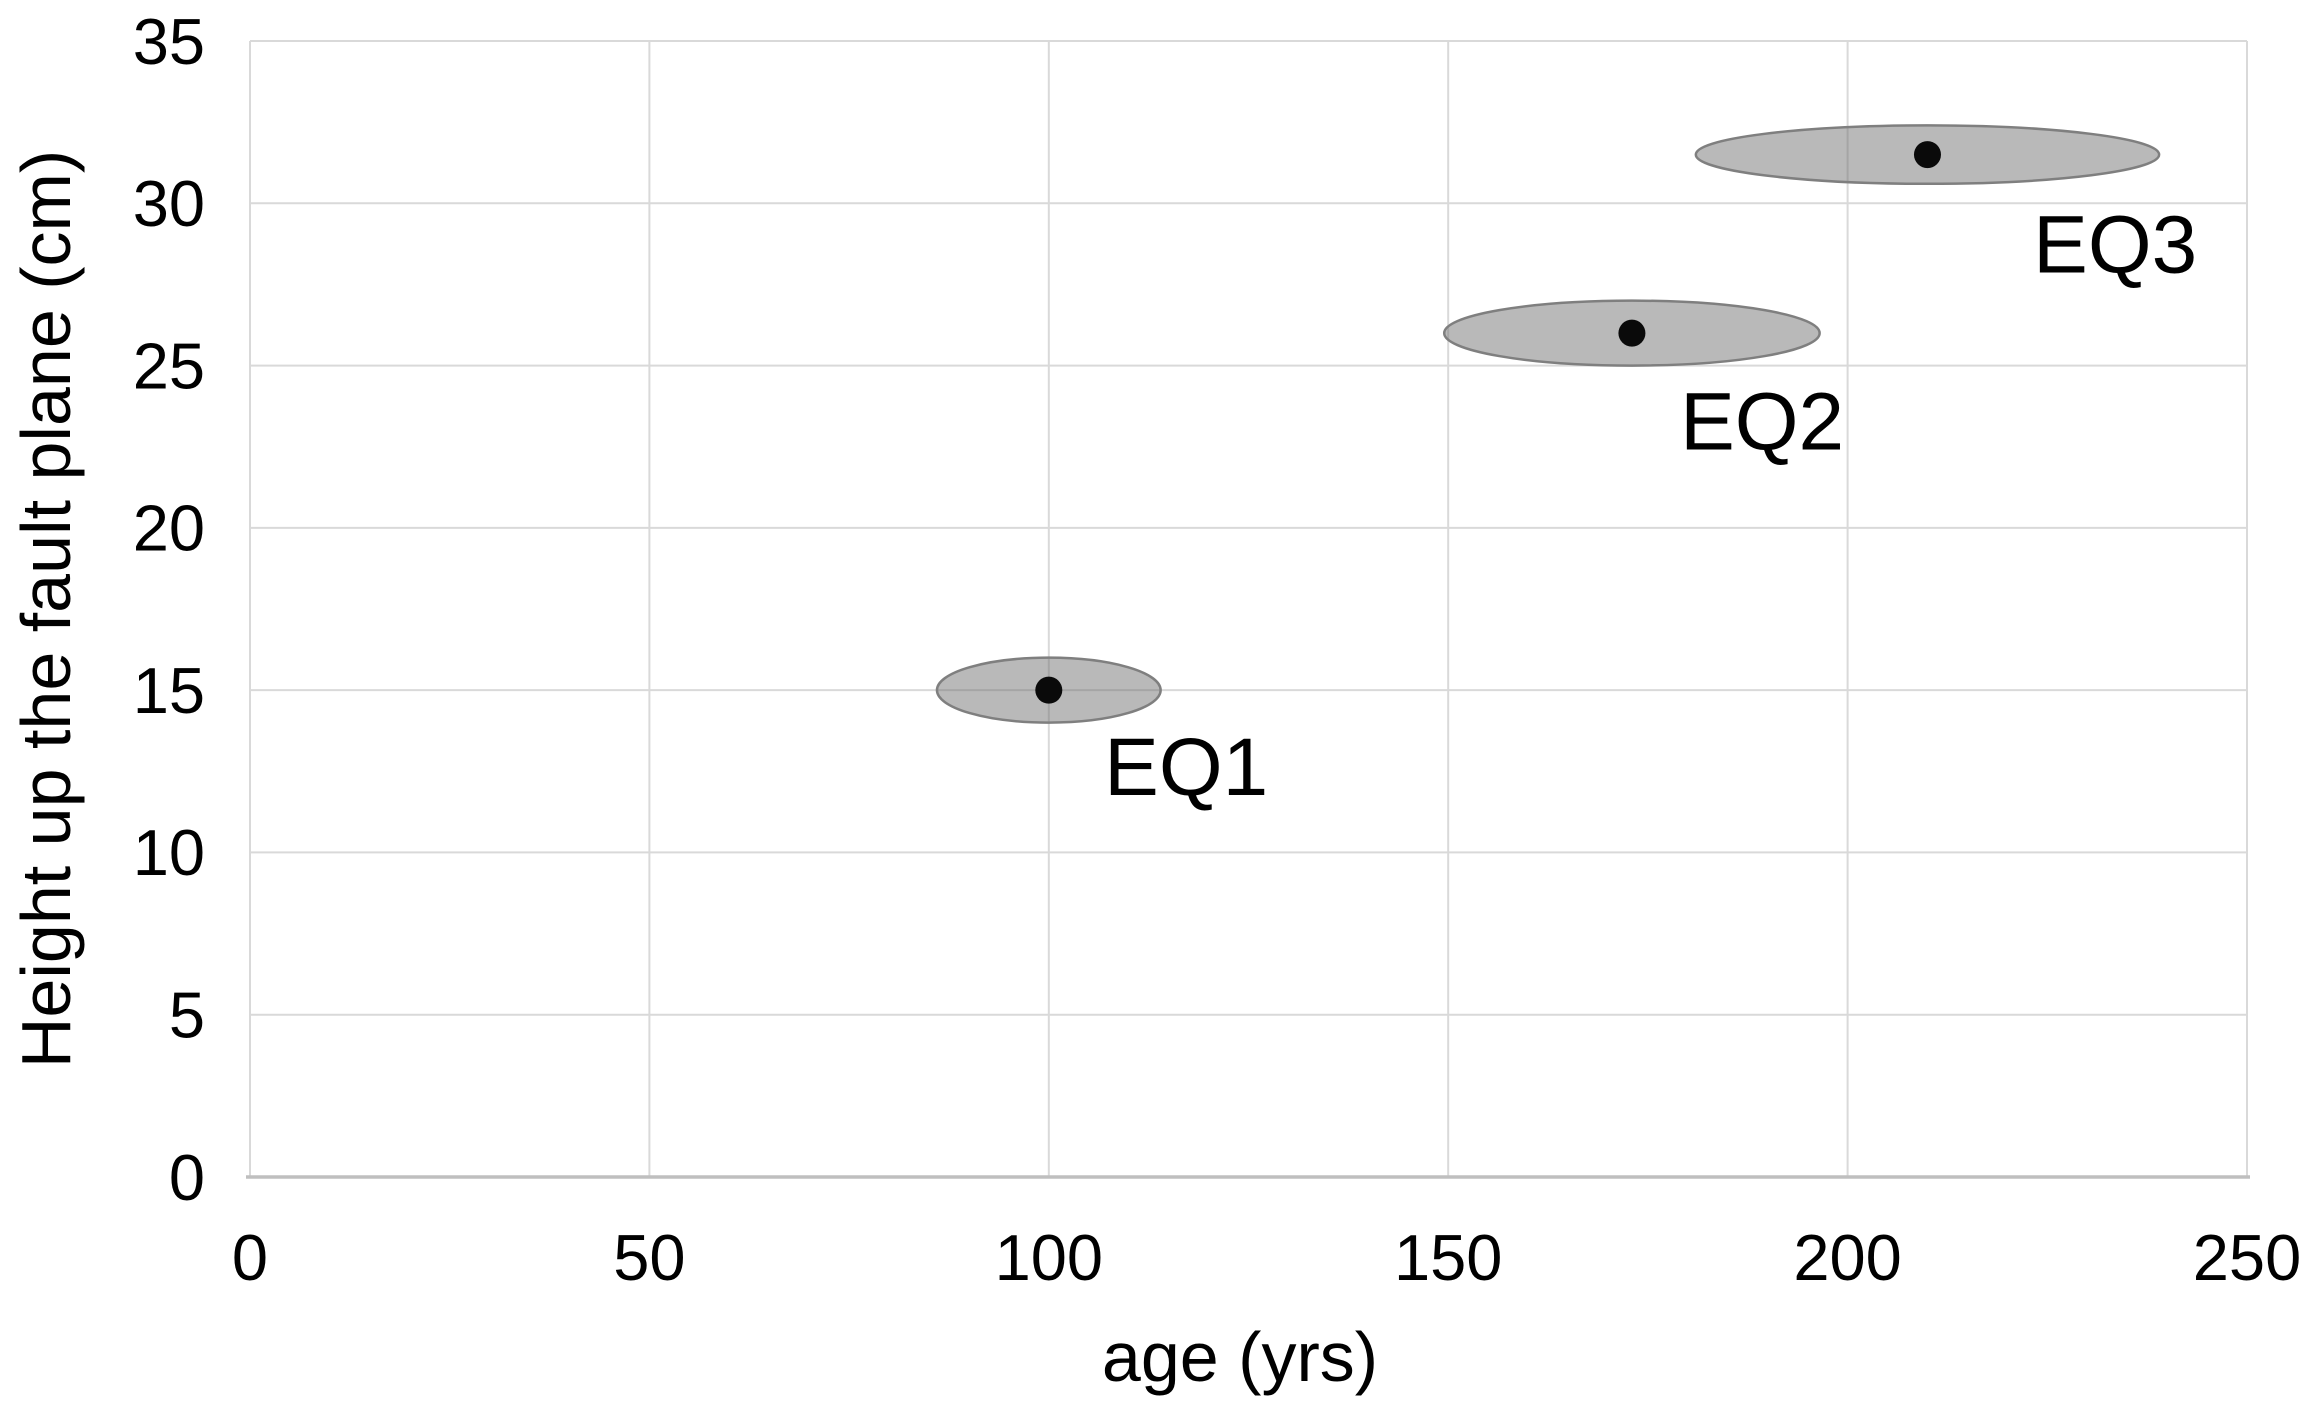 The width and height of the screenshot is (2308, 1411). Describe the element at coordinates (169, 690) in the screenshot. I see `y-tick-label-15: 15` at that location.